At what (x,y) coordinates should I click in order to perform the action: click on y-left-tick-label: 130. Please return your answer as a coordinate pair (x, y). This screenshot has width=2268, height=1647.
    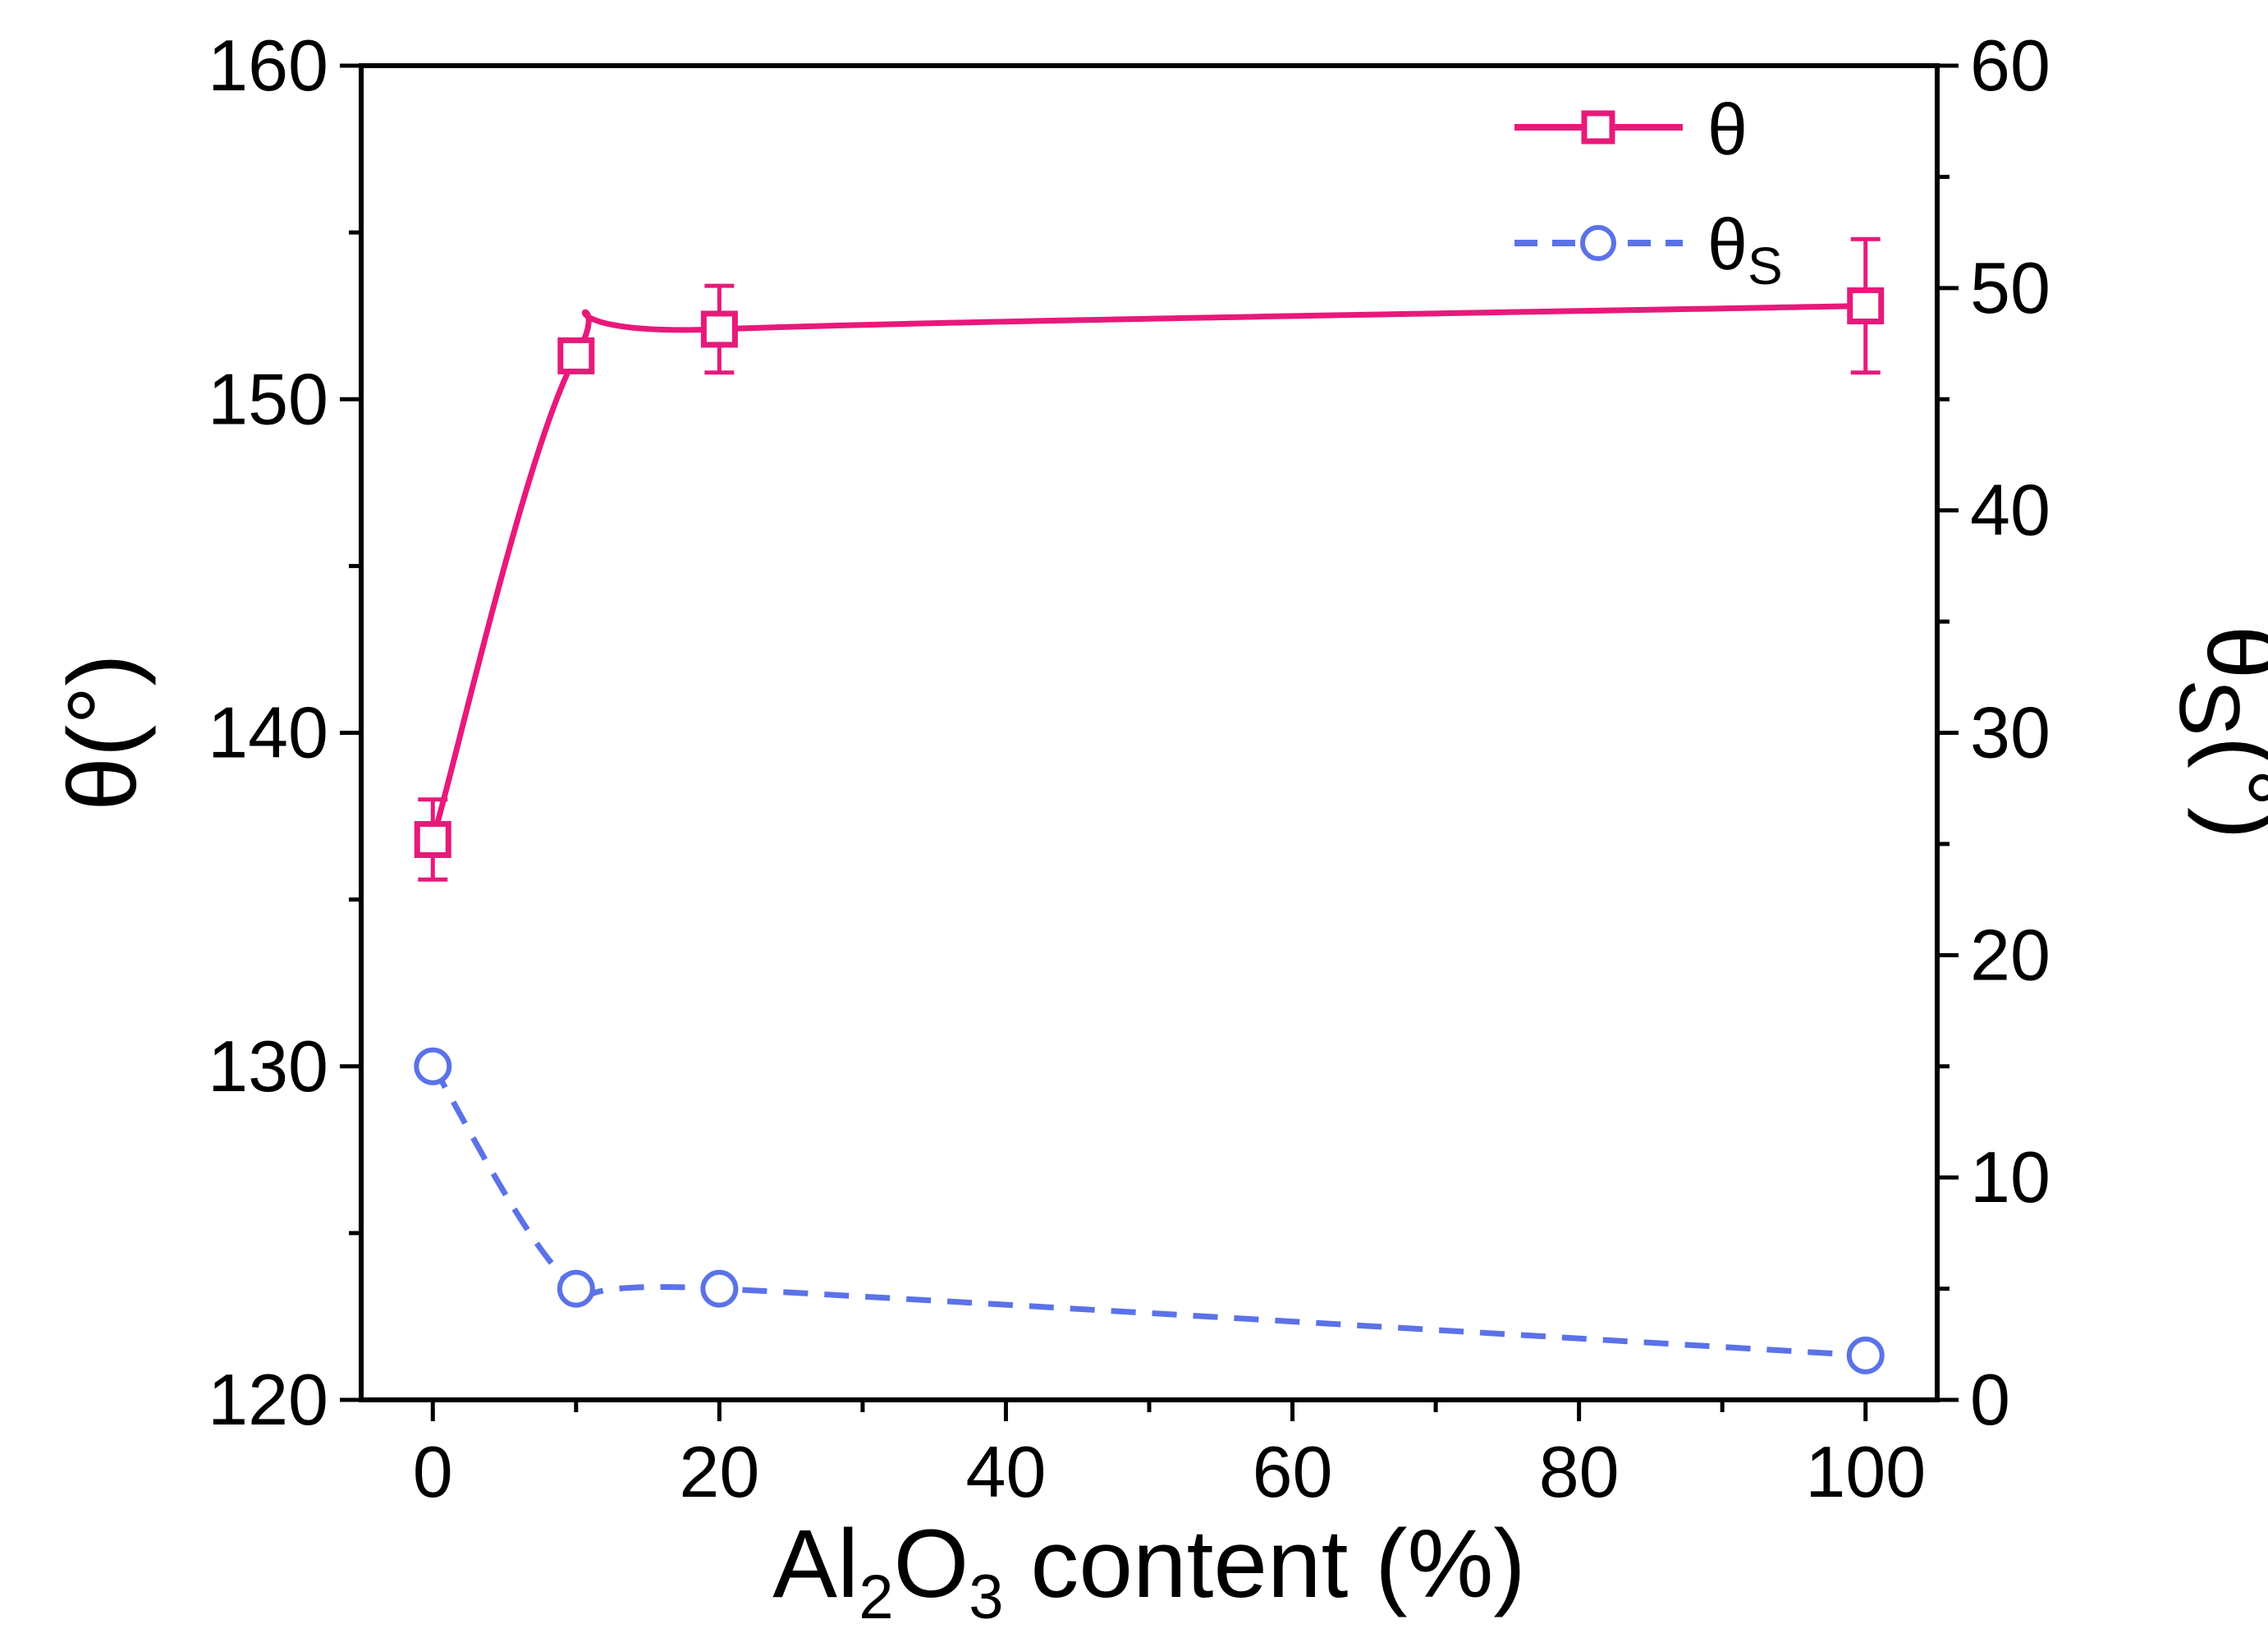
    Looking at the image, I should click on (268, 1066).